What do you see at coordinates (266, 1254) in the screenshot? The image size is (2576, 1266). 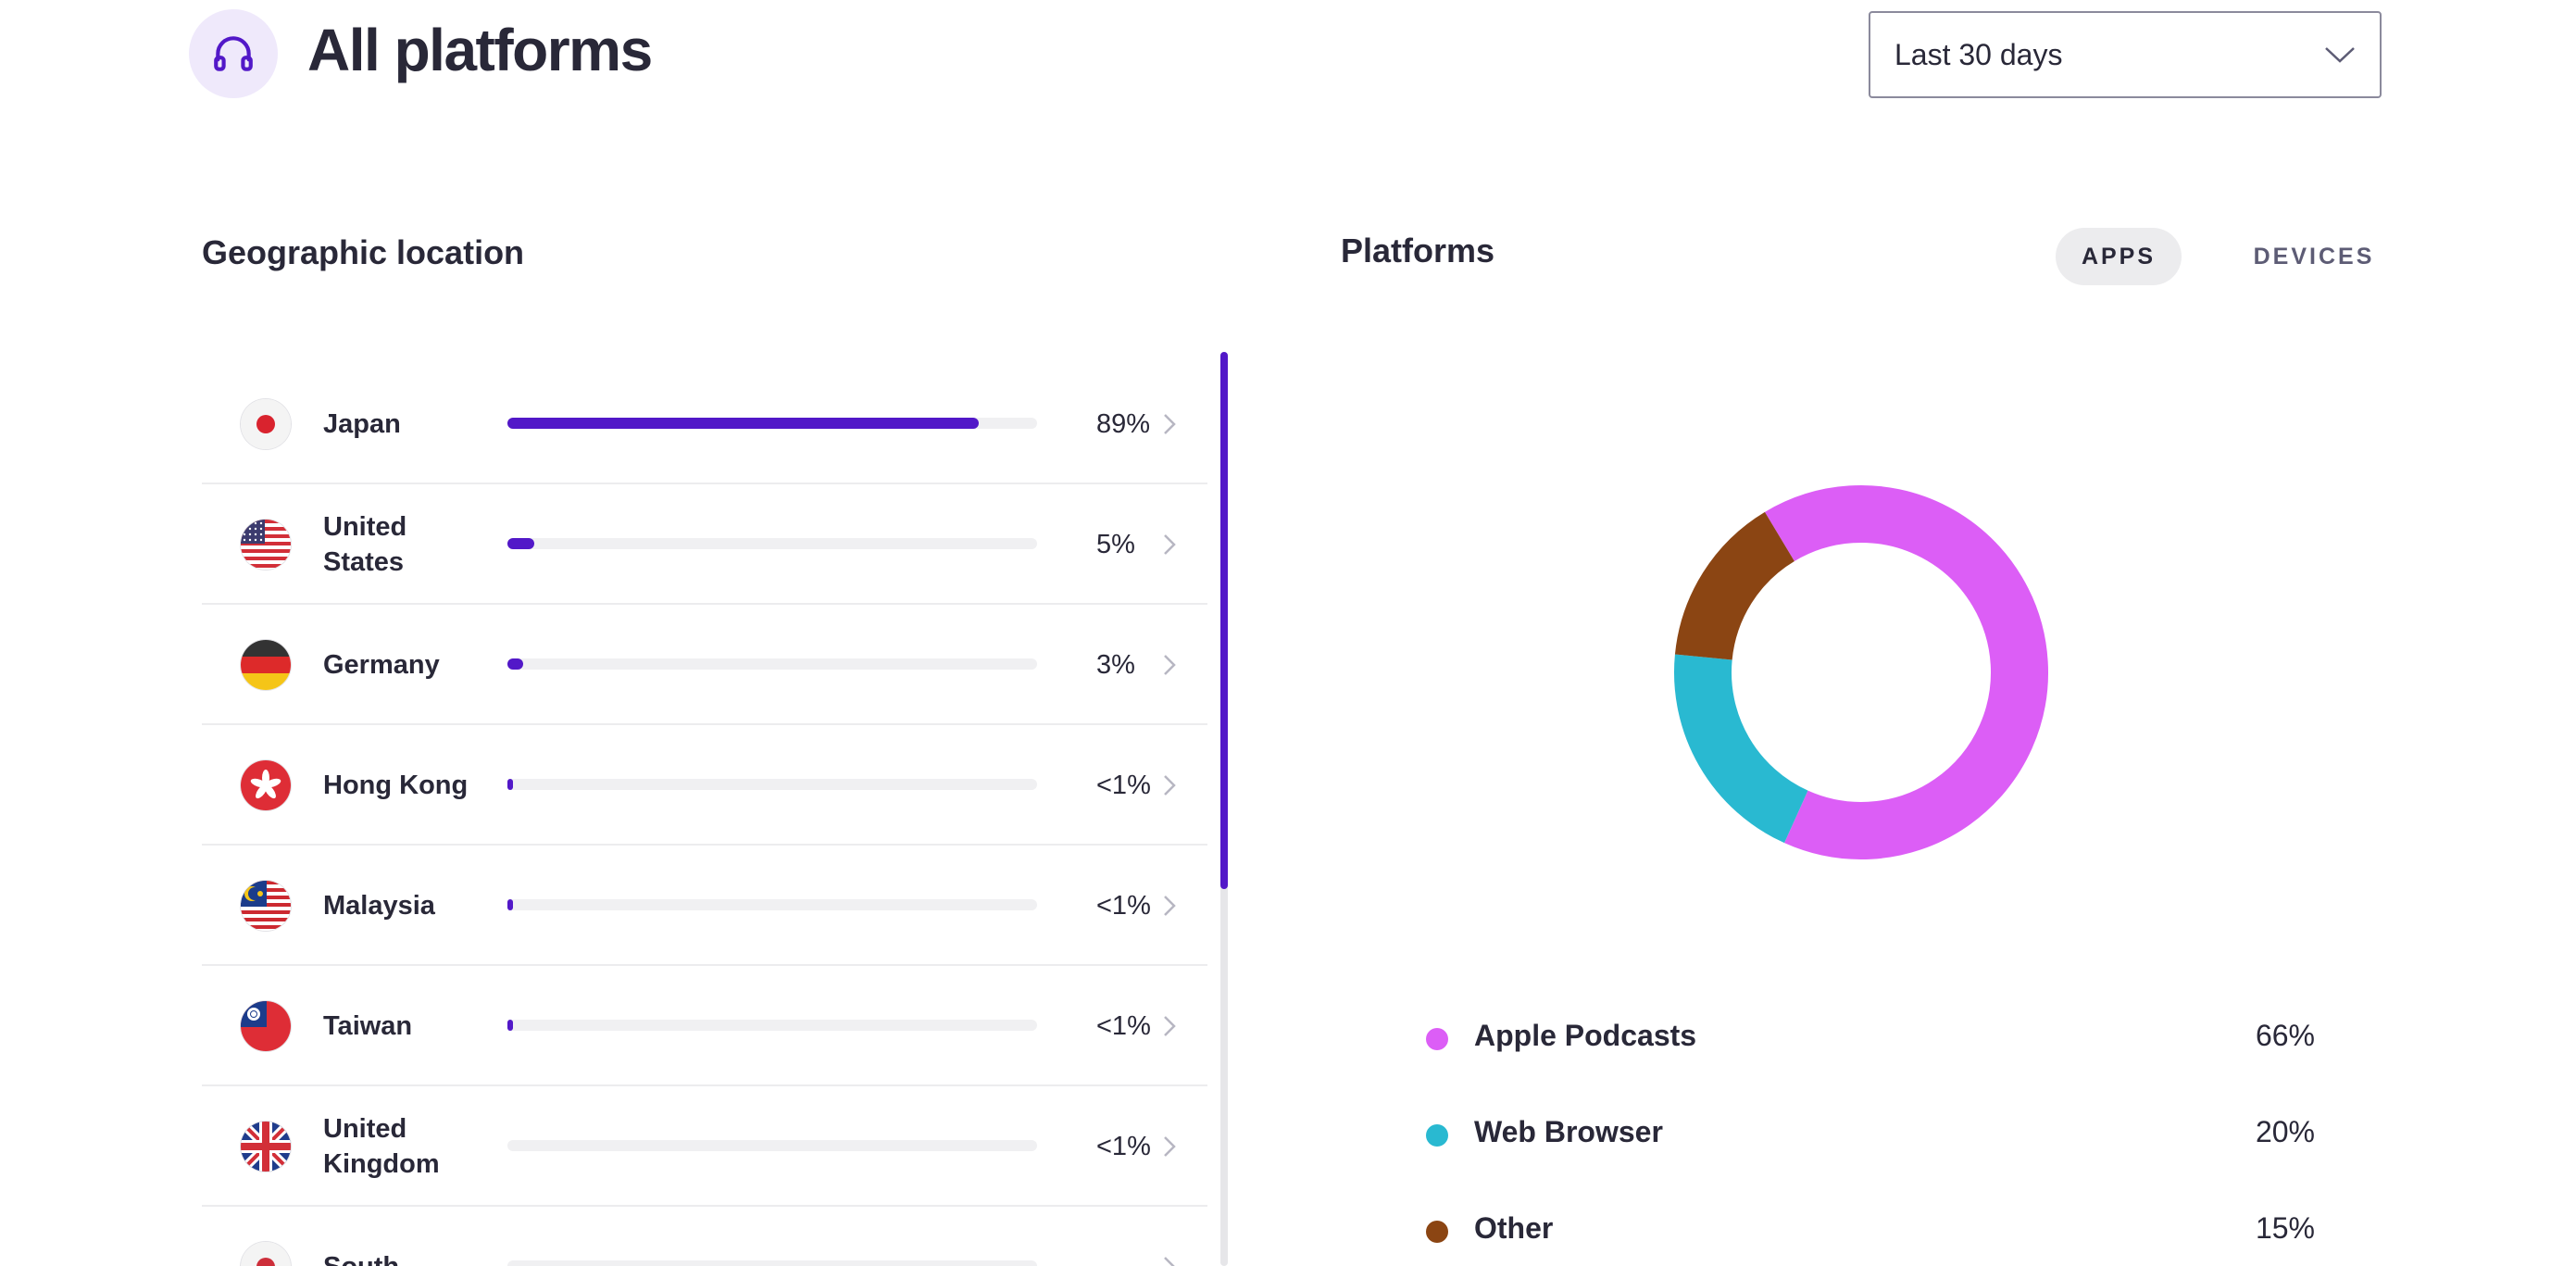 I see `south-korea-flag-icon` at bounding box center [266, 1254].